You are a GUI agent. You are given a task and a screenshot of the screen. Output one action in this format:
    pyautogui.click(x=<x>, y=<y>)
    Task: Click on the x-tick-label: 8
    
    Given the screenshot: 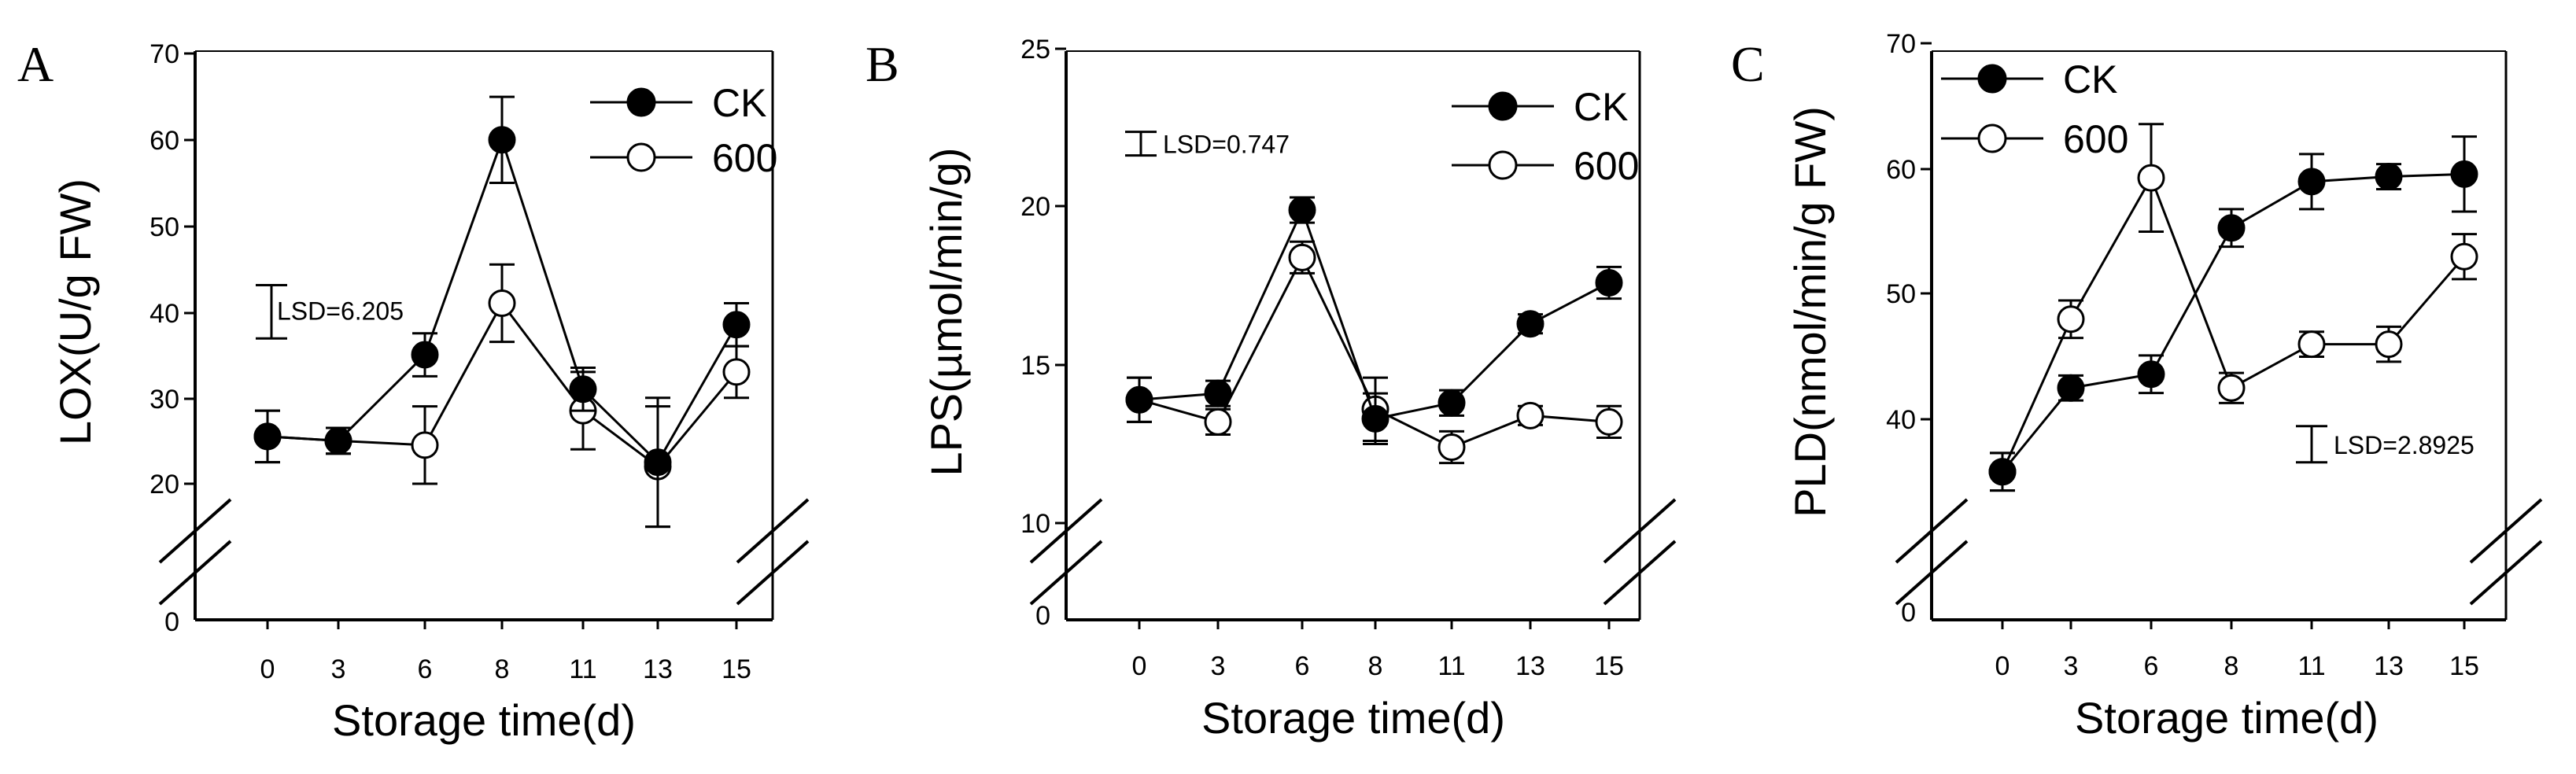 What is the action you would take?
    pyautogui.click(x=2231, y=666)
    